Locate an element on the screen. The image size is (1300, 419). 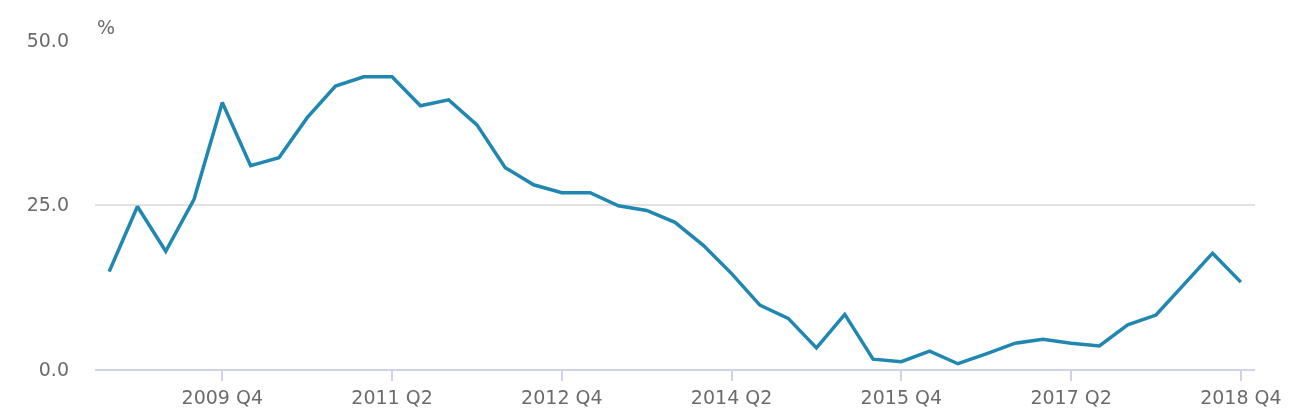
x-tick-label: 2018 Q4 is located at coordinates (1241, 396).